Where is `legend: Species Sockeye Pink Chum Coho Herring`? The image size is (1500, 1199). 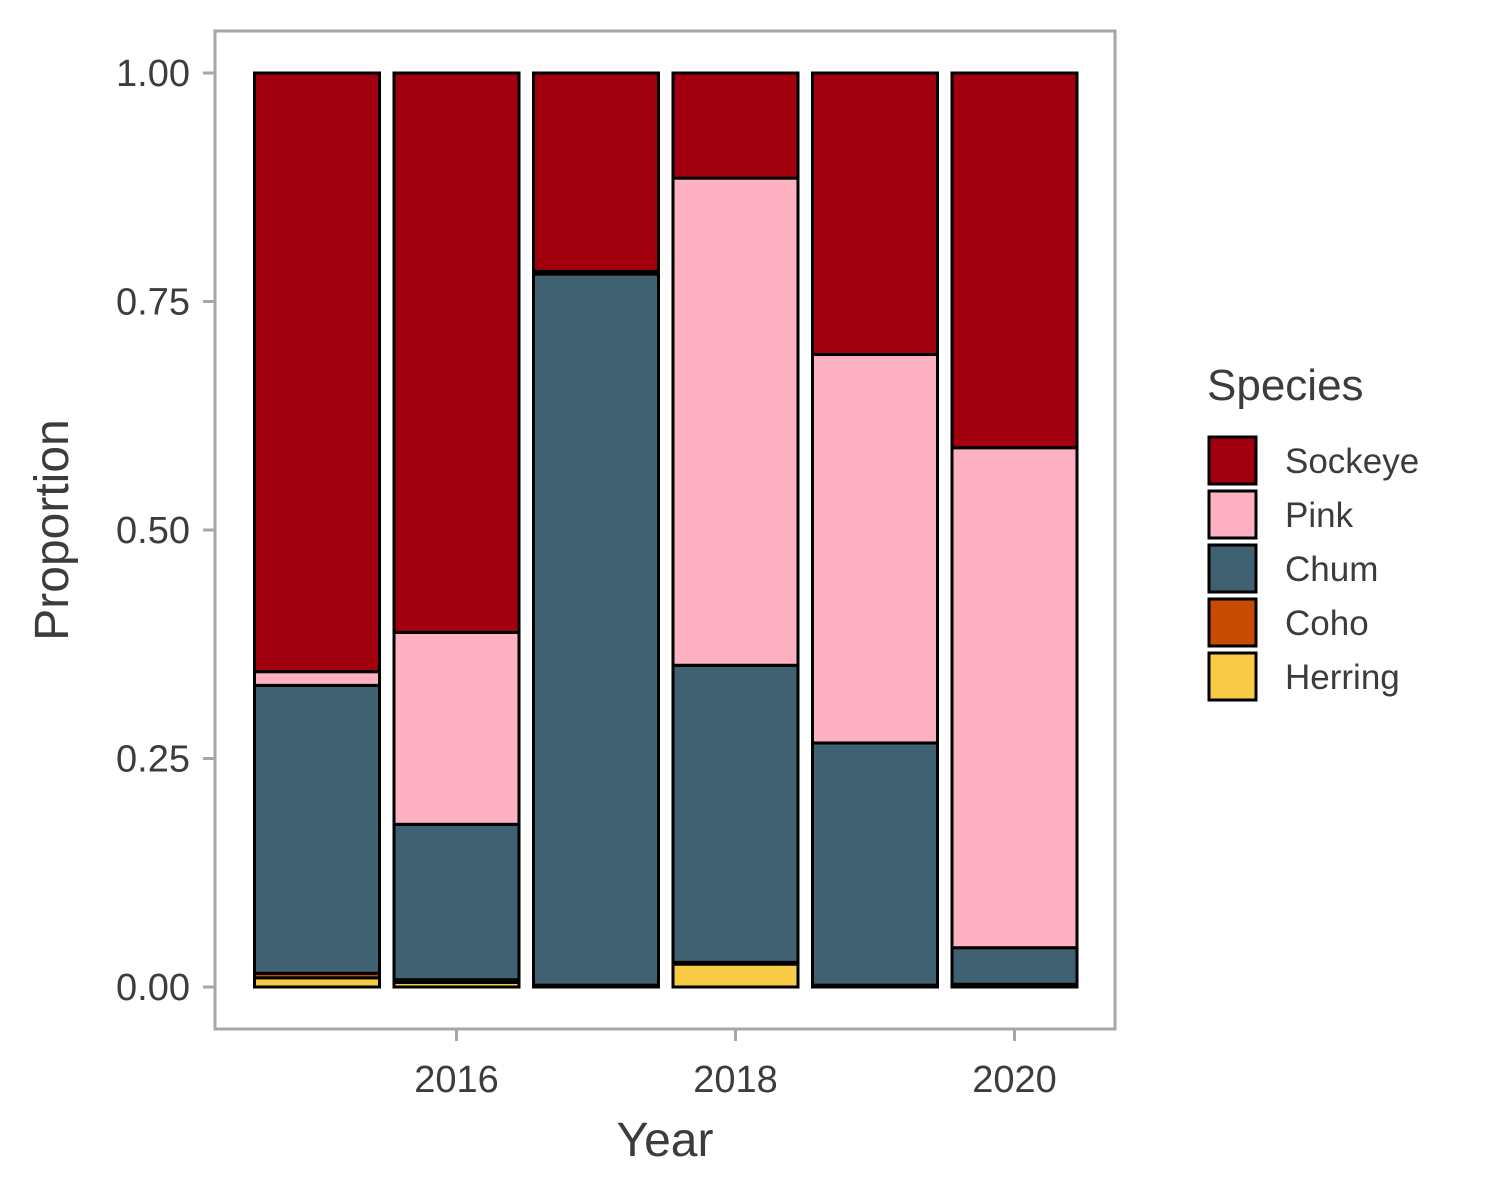 legend: Species Sockeye Pink Chum Coho Herring is located at coordinates (1313, 531).